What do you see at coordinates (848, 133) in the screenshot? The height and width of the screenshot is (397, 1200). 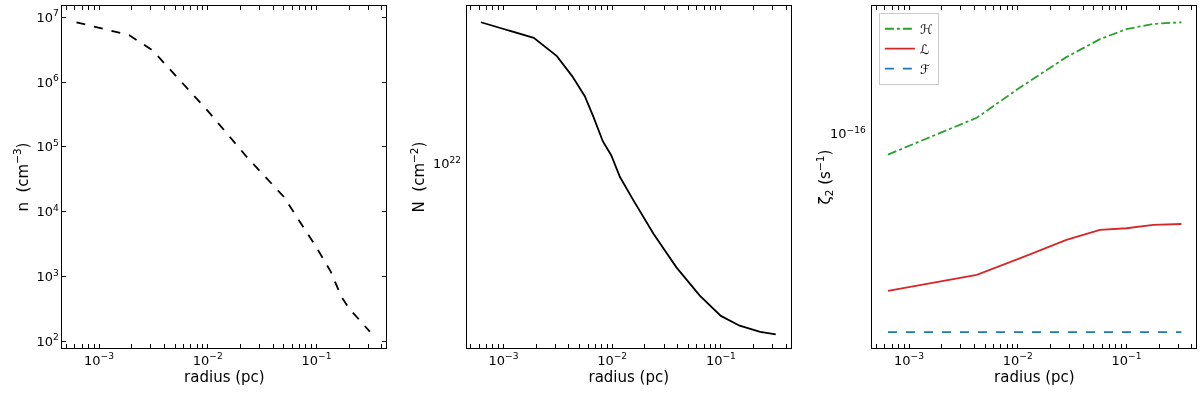 I see `text: 10$^{−16}$` at bounding box center [848, 133].